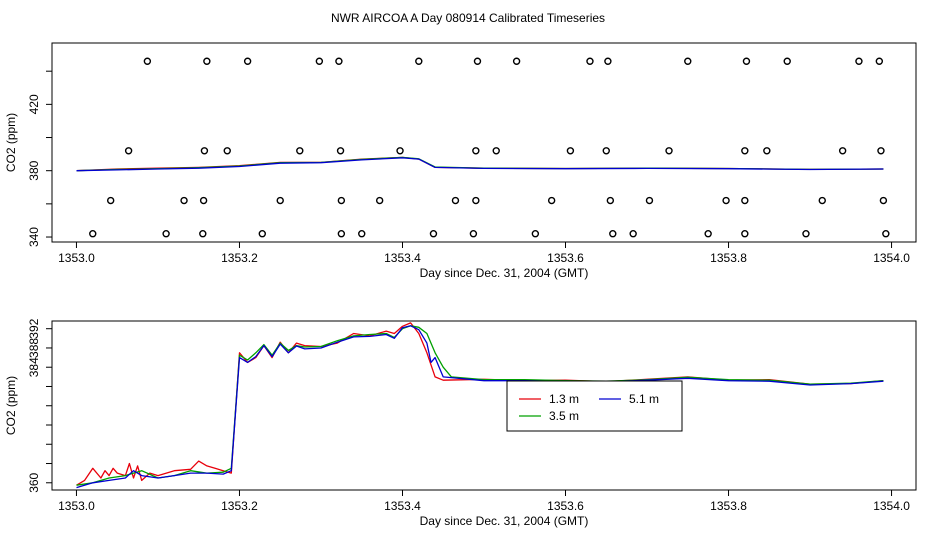  I want to click on y-tick-label: 384, so click(34, 367).